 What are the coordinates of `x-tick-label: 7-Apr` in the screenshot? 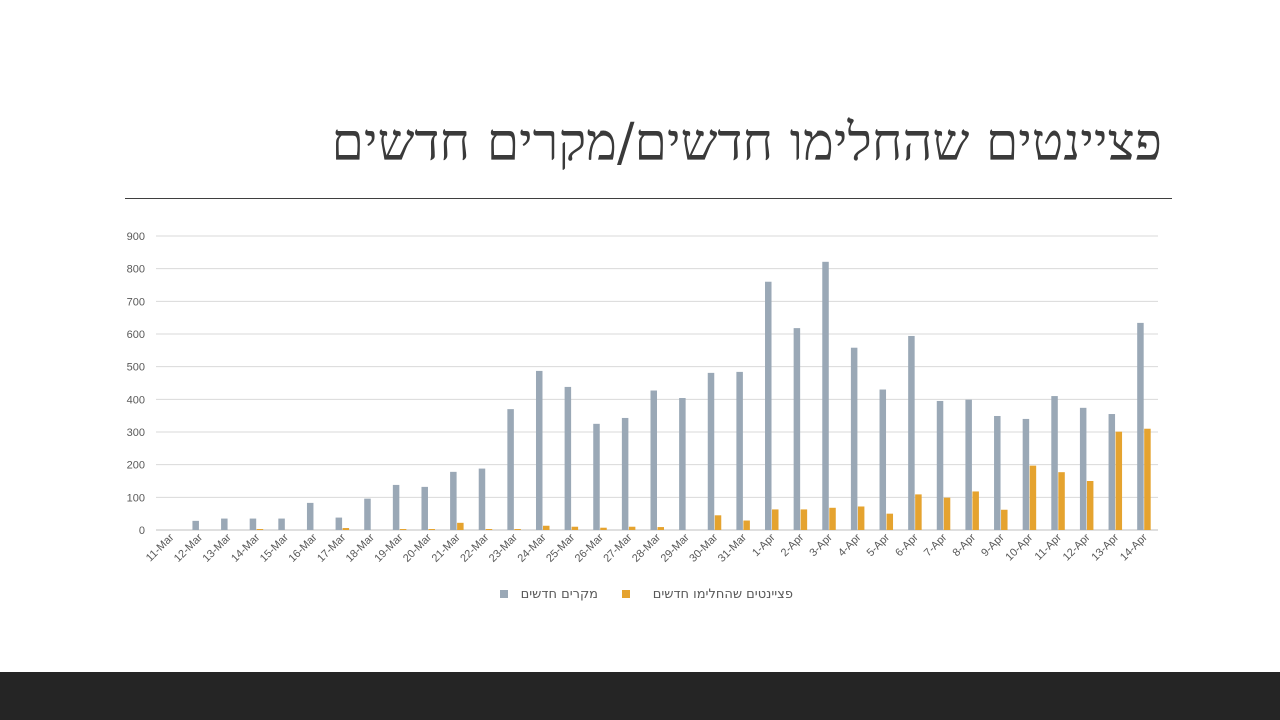 It's located at (936, 545).